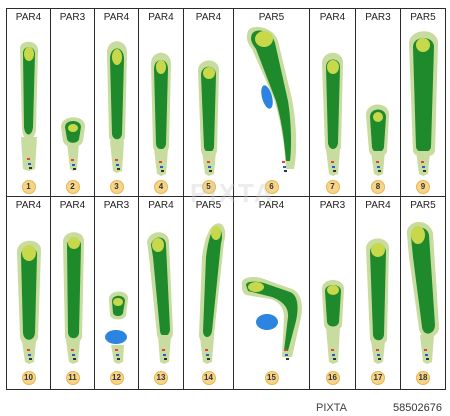  Describe the element at coordinates (378, 140) in the screenshot. I see `hole-8-map` at that location.